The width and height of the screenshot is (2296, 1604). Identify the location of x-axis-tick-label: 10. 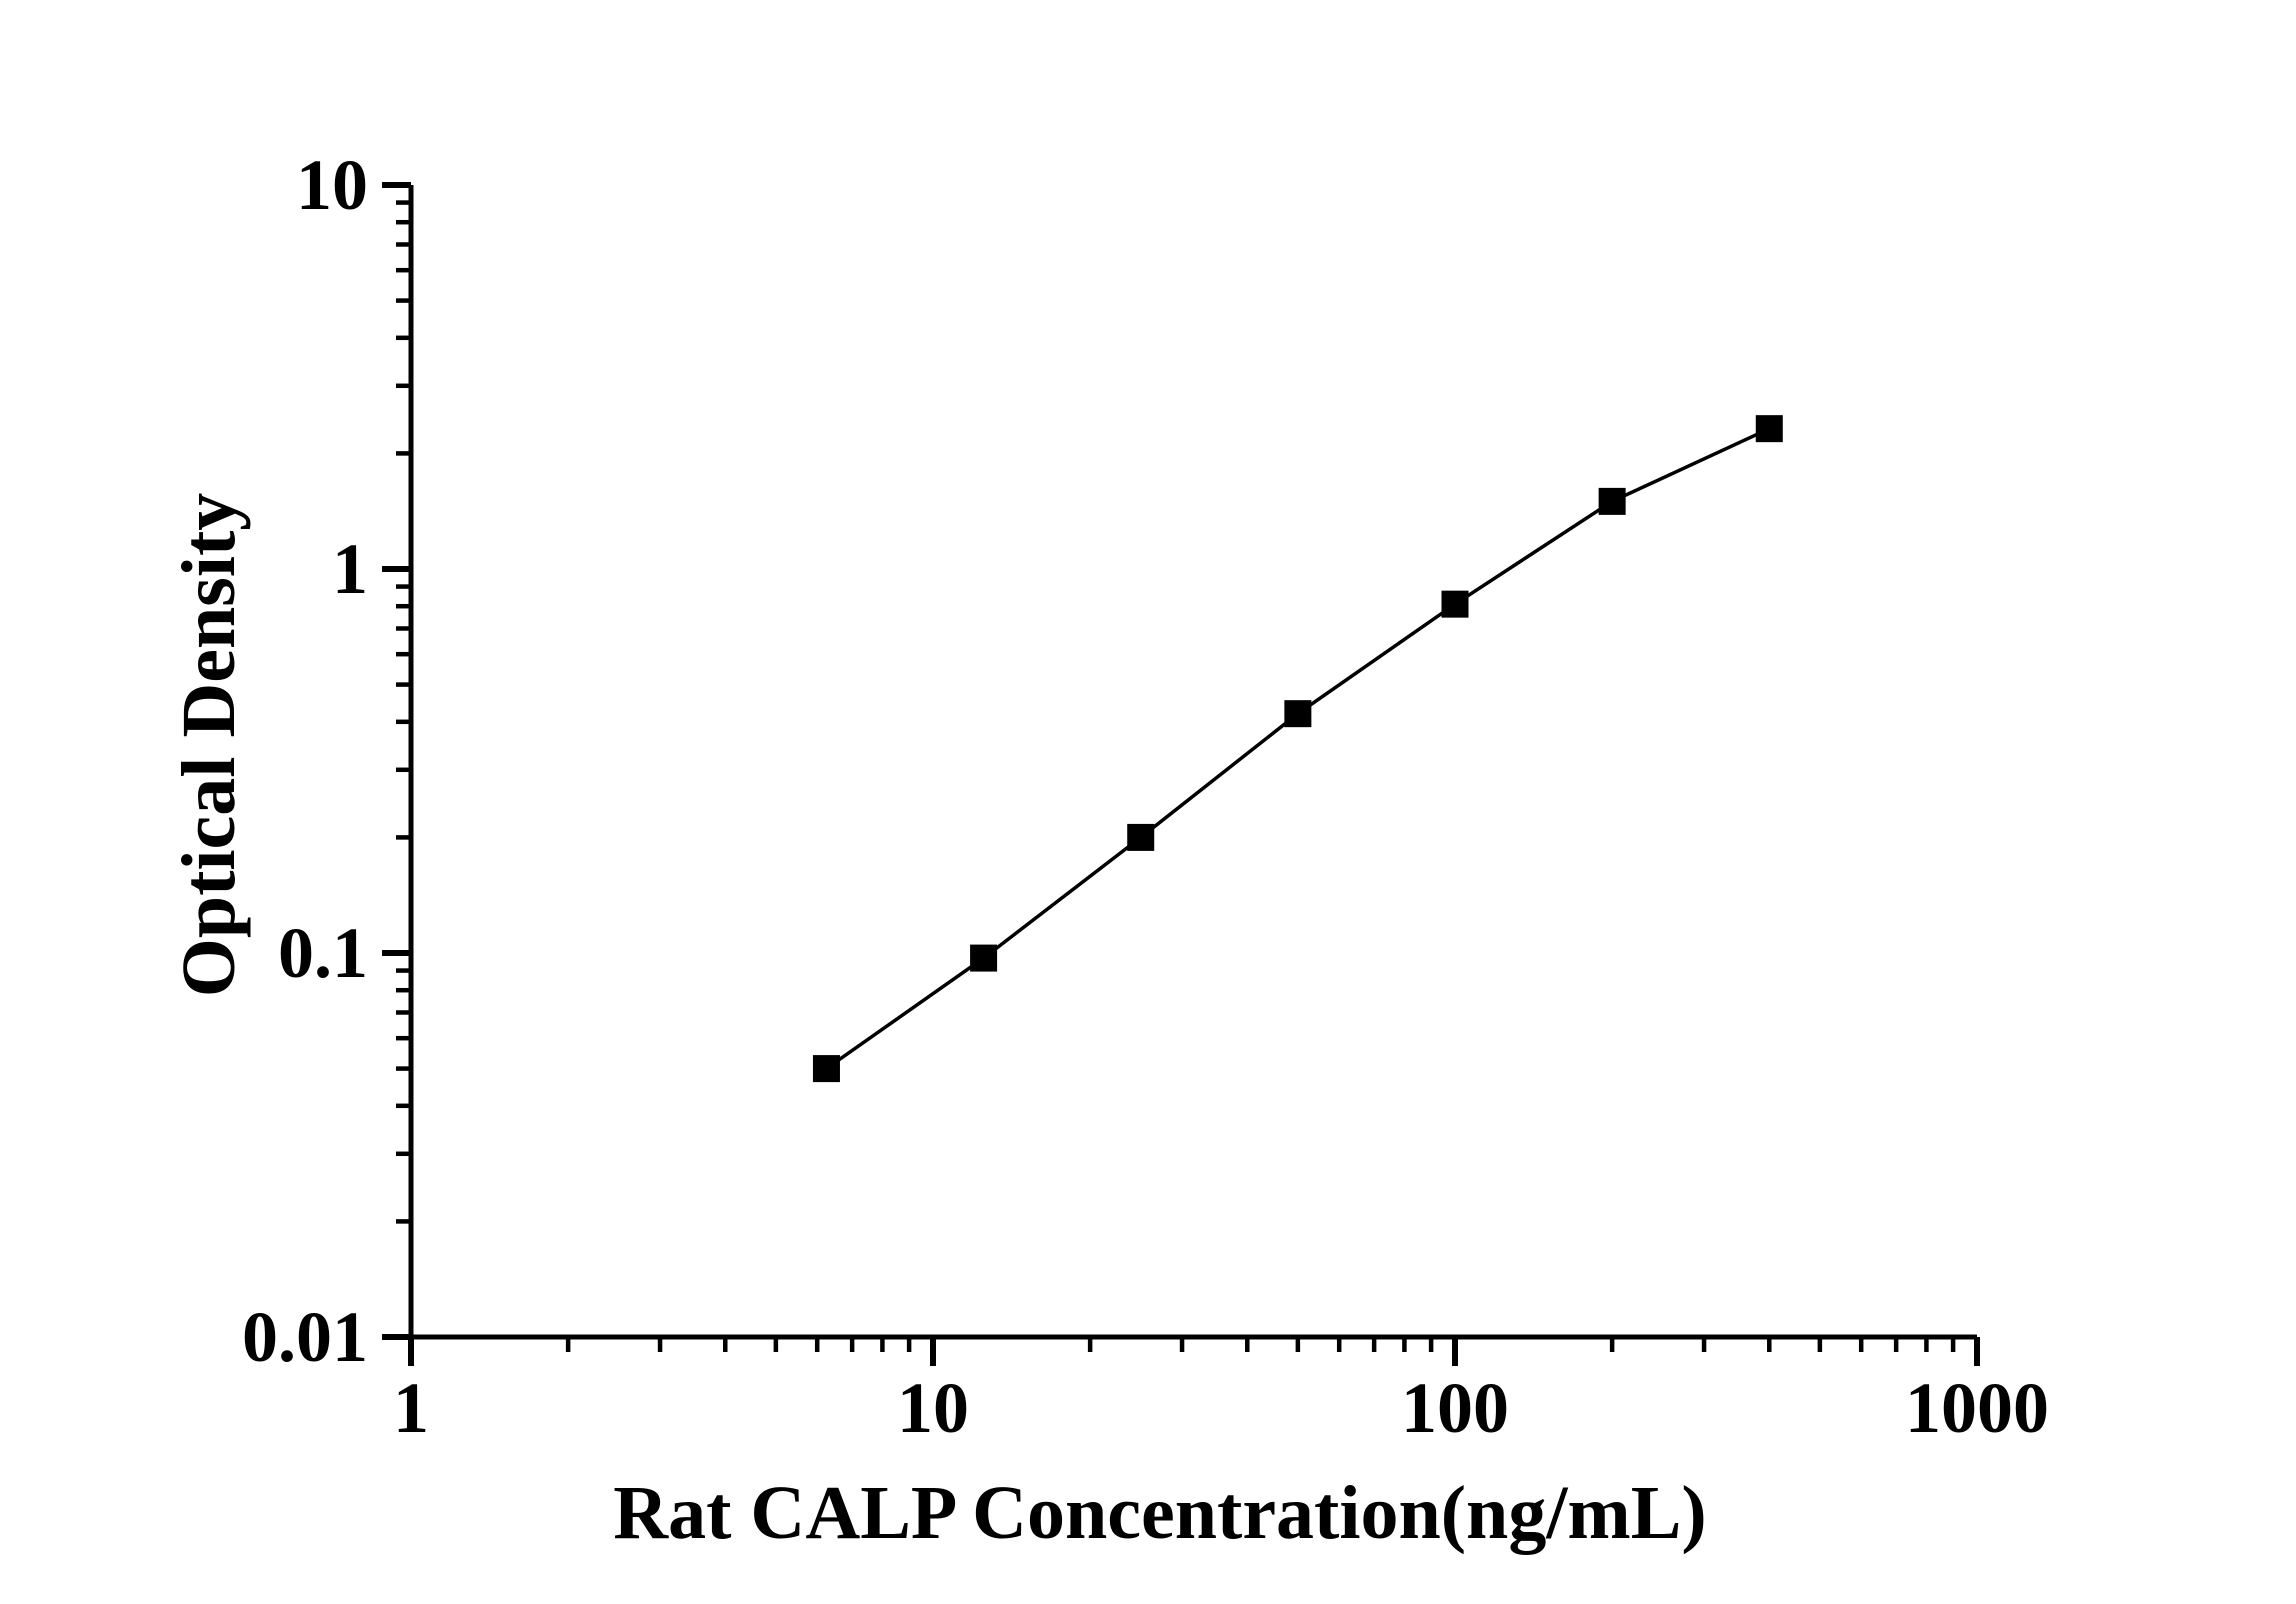
(933, 1408).